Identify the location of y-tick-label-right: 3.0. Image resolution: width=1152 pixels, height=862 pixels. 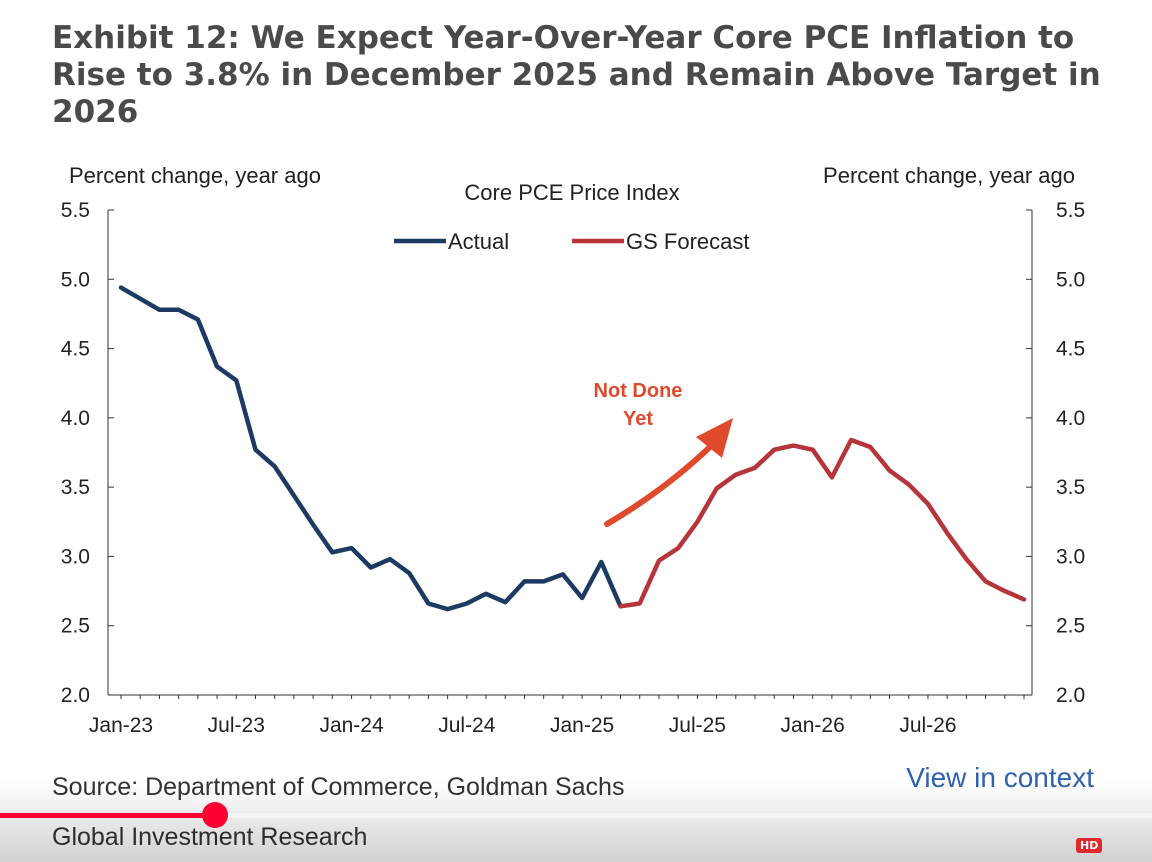
(1070, 556).